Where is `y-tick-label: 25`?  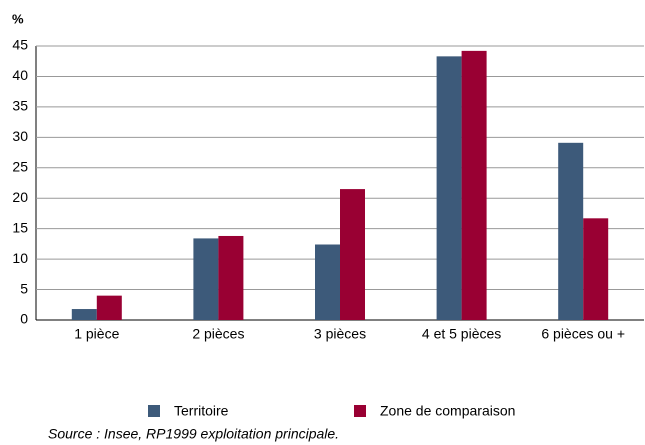
y-tick-label: 25 is located at coordinates (20, 166).